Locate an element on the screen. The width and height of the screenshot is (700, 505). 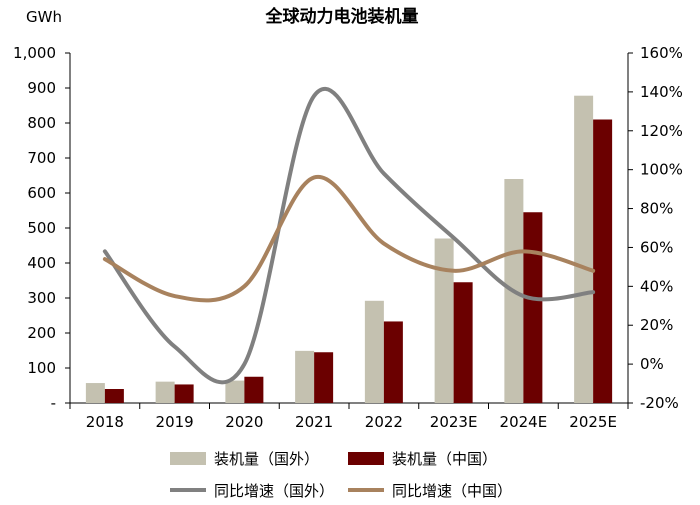
x-tick-label: 2020 is located at coordinates (244, 422).